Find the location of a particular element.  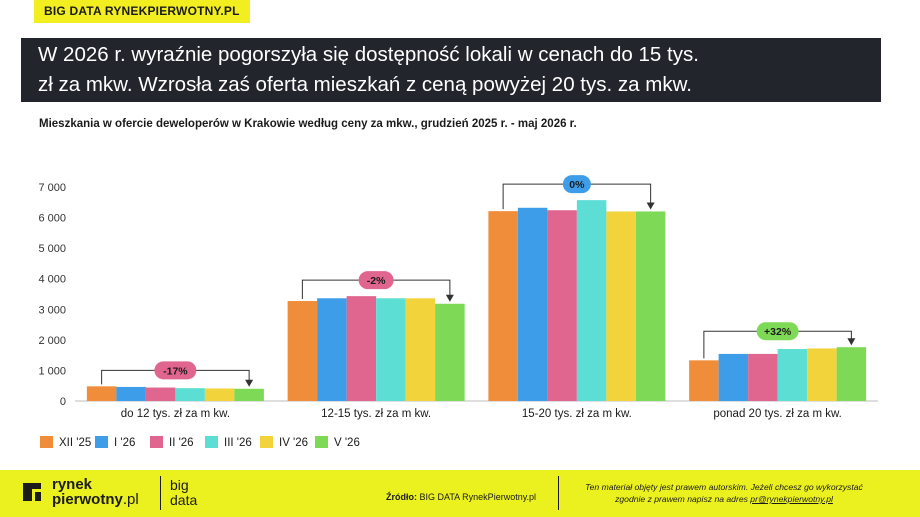

legend-label: V '26 is located at coordinates (347, 443).